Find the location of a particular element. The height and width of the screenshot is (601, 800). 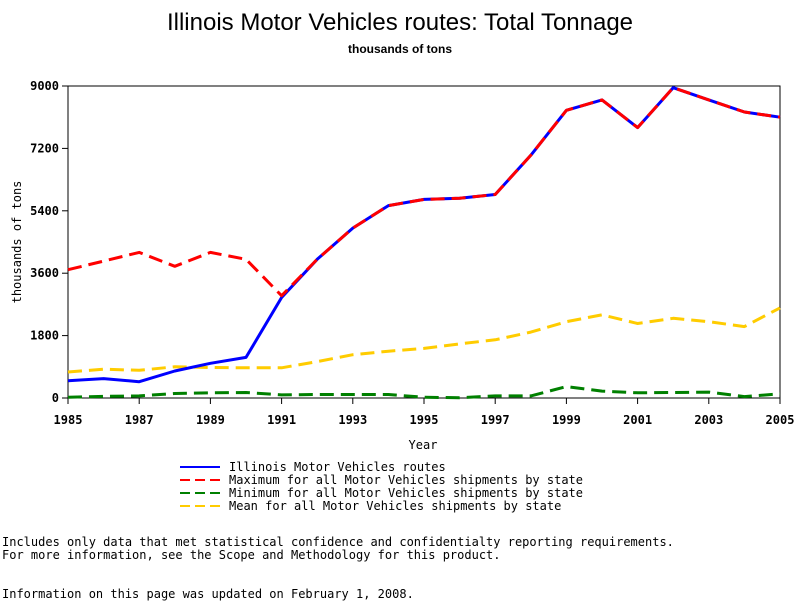

x-axis-label: Year is located at coordinates (423, 445).